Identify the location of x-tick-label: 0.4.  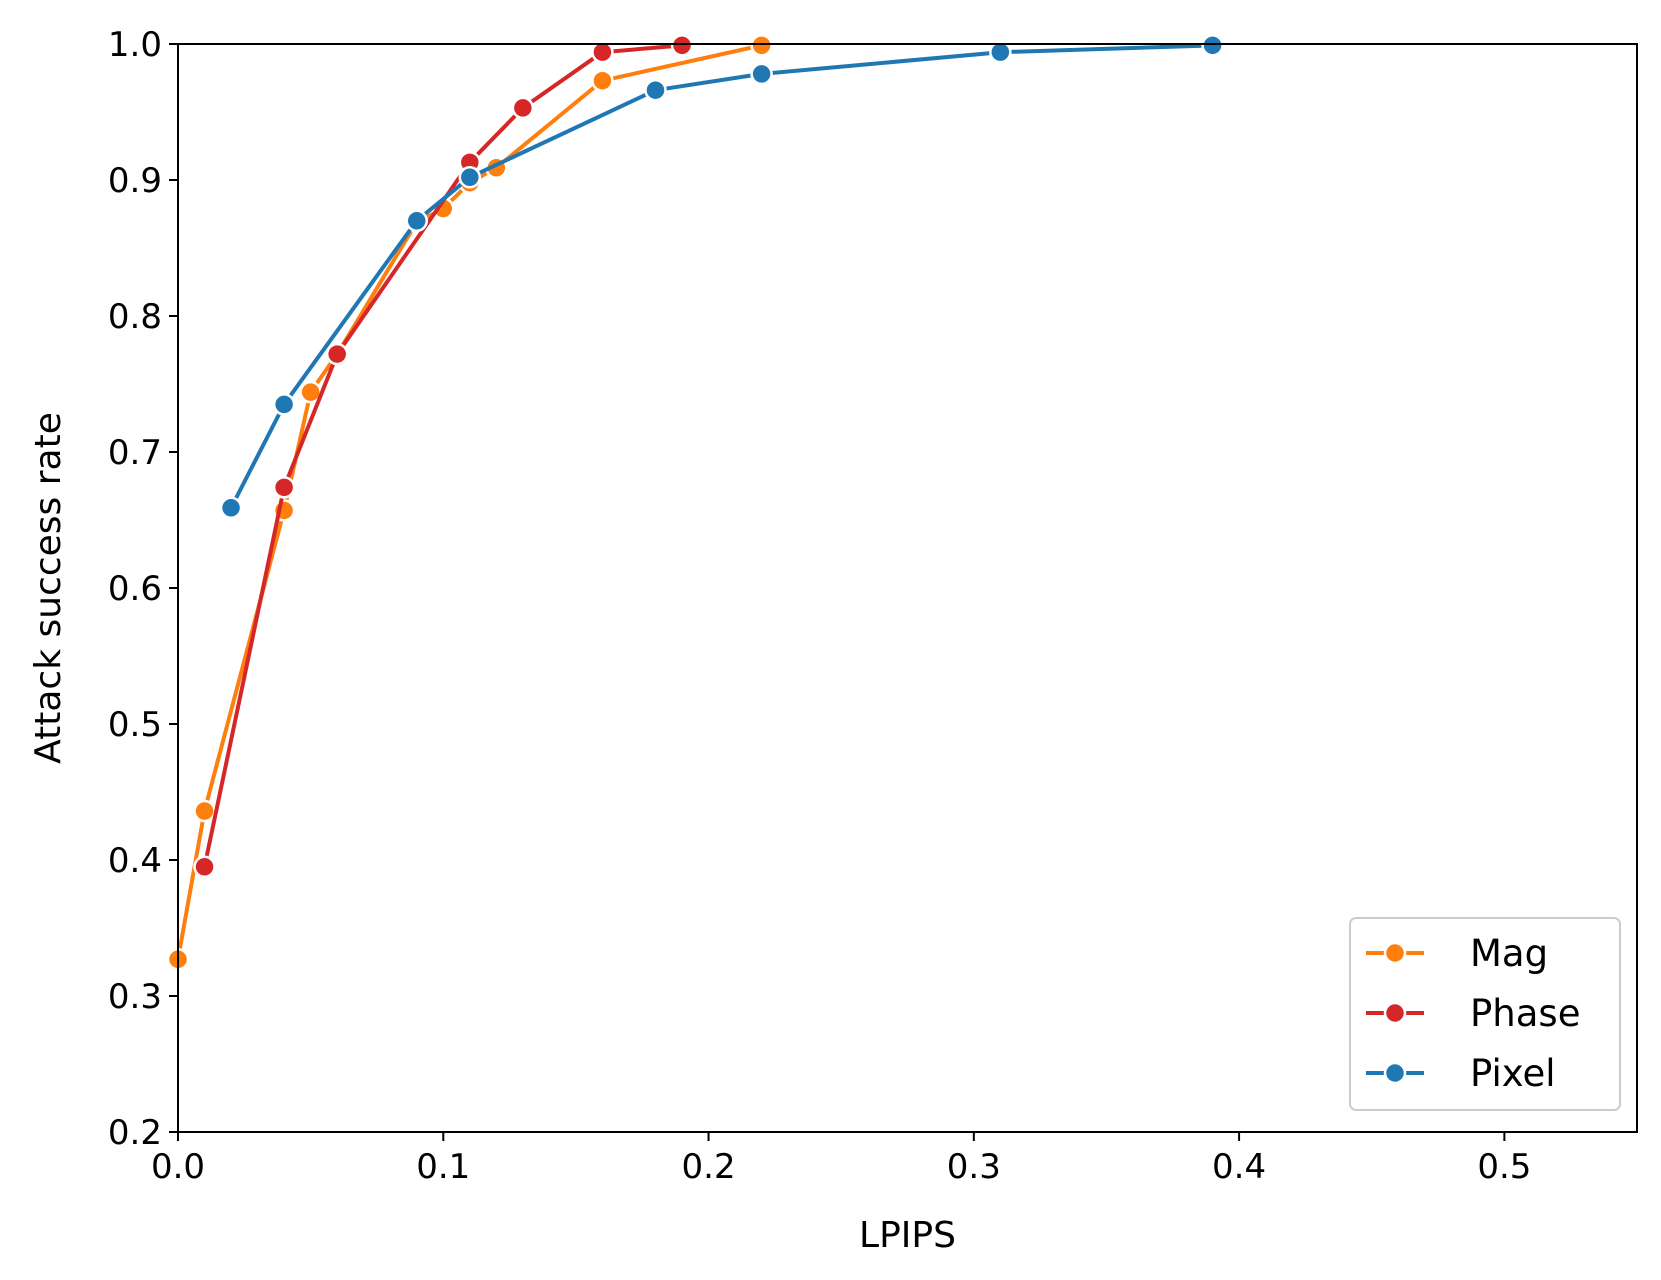
(1239, 1167).